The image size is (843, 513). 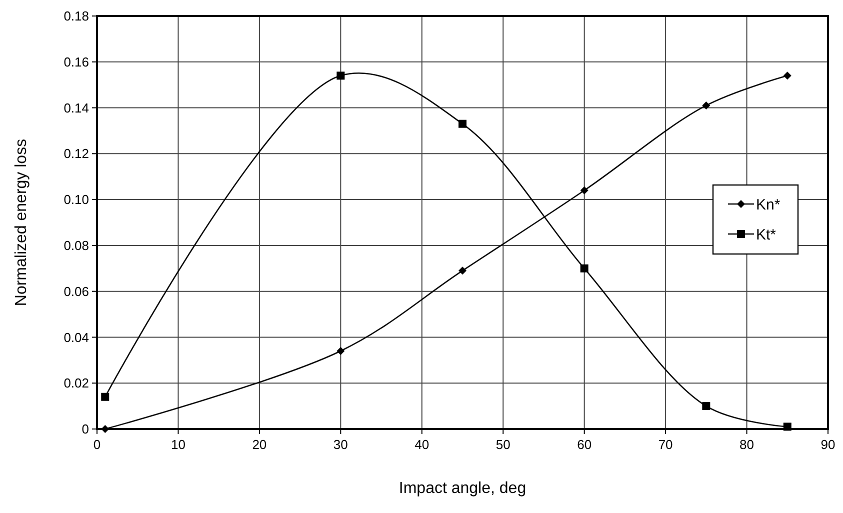 What do you see at coordinates (584, 444) in the screenshot?
I see `x-tick-label: 60` at bounding box center [584, 444].